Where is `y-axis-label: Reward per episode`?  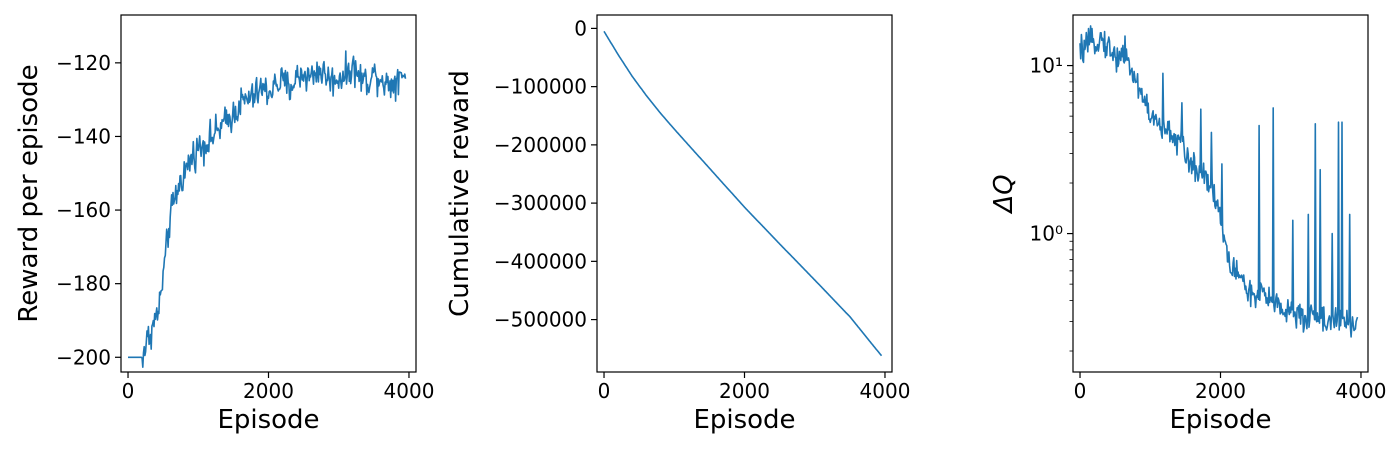
y-axis-label: Reward per episode is located at coordinates (29, 193).